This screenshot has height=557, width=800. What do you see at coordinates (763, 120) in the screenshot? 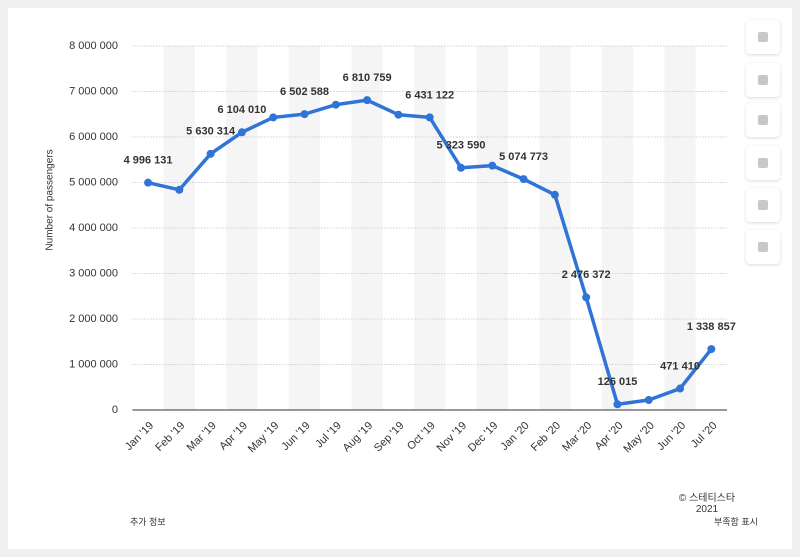
I see `settings-button` at bounding box center [763, 120].